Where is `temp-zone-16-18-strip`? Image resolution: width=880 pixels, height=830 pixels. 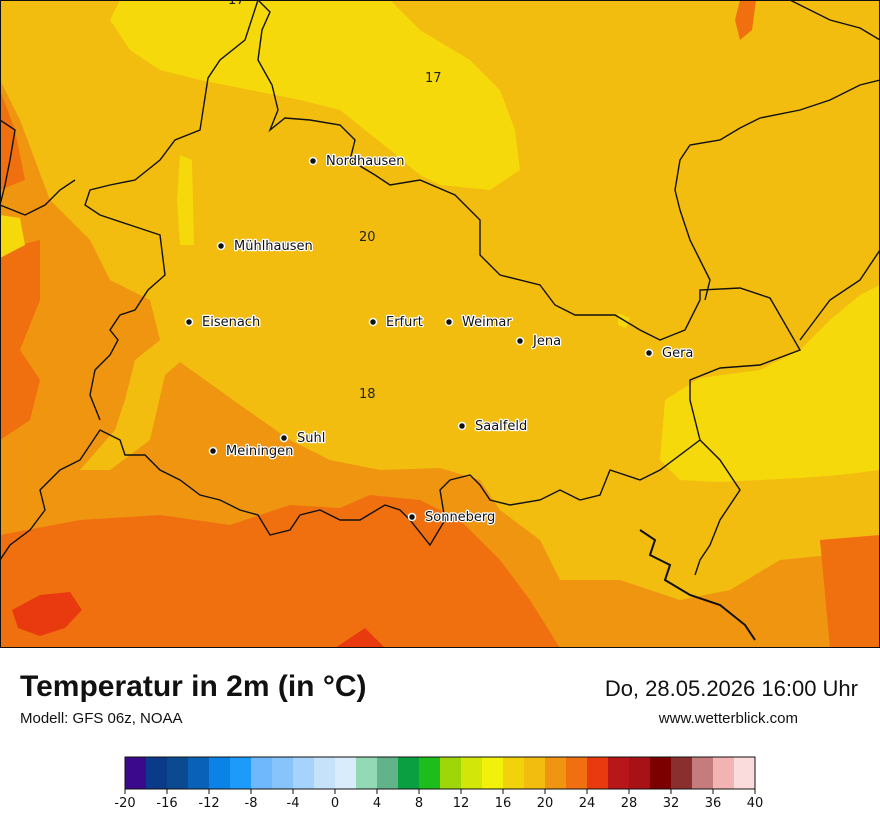
temp-zone-16-18-strip is located at coordinates (185, 200).